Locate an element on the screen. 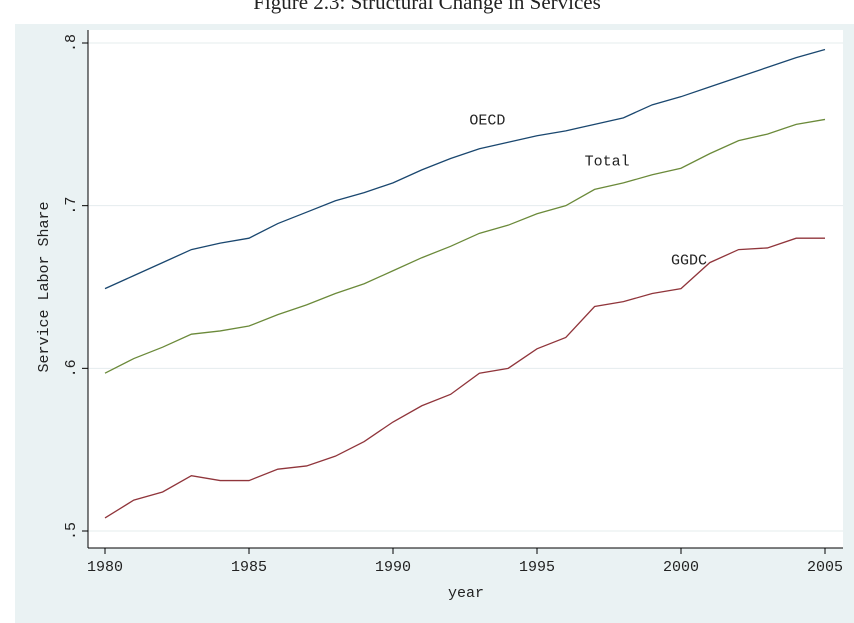  y-tick-label: .8 is located at coordinates (71, 43).